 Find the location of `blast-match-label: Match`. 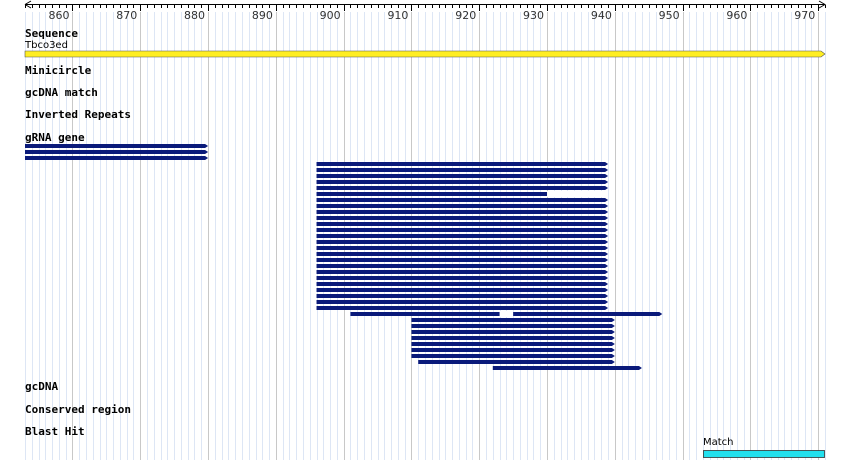

blast-match-label: Match is located at coordinates (718, 442).